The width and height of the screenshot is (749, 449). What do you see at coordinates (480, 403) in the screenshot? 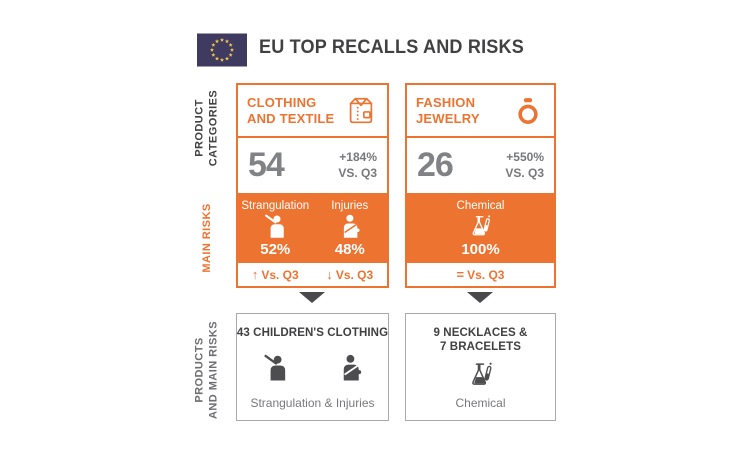
I see `product-risk-caption: Chemical` at bounding box center [480, 403].